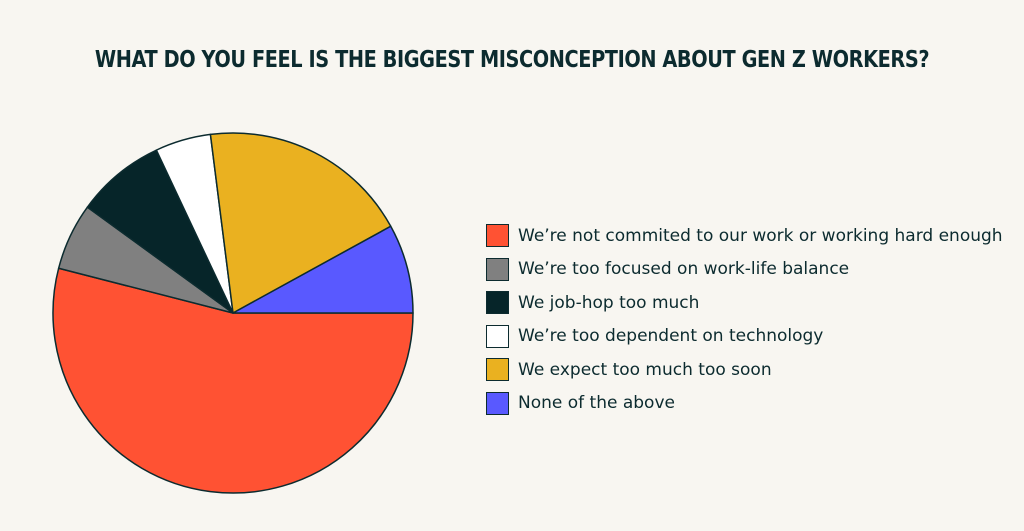  I want to click on legend-item: We’re too dependent on technology, so click(744, 337).